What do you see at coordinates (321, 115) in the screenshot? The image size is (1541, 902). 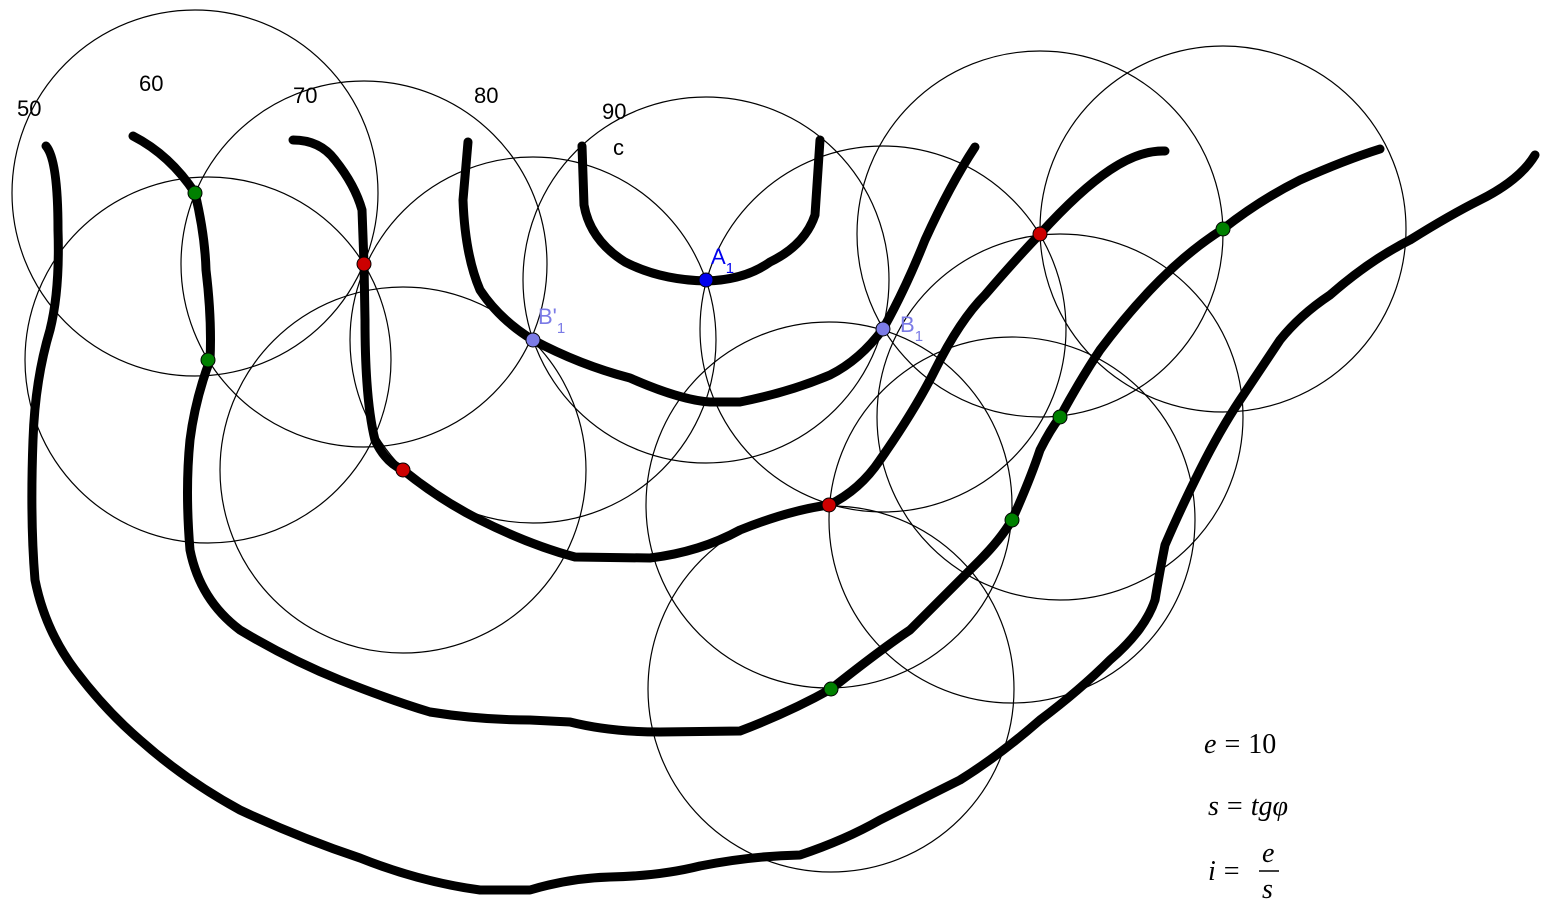 I see `elevation-labels: 50 60 70 80 90 c` at bounding box center [321, 115].